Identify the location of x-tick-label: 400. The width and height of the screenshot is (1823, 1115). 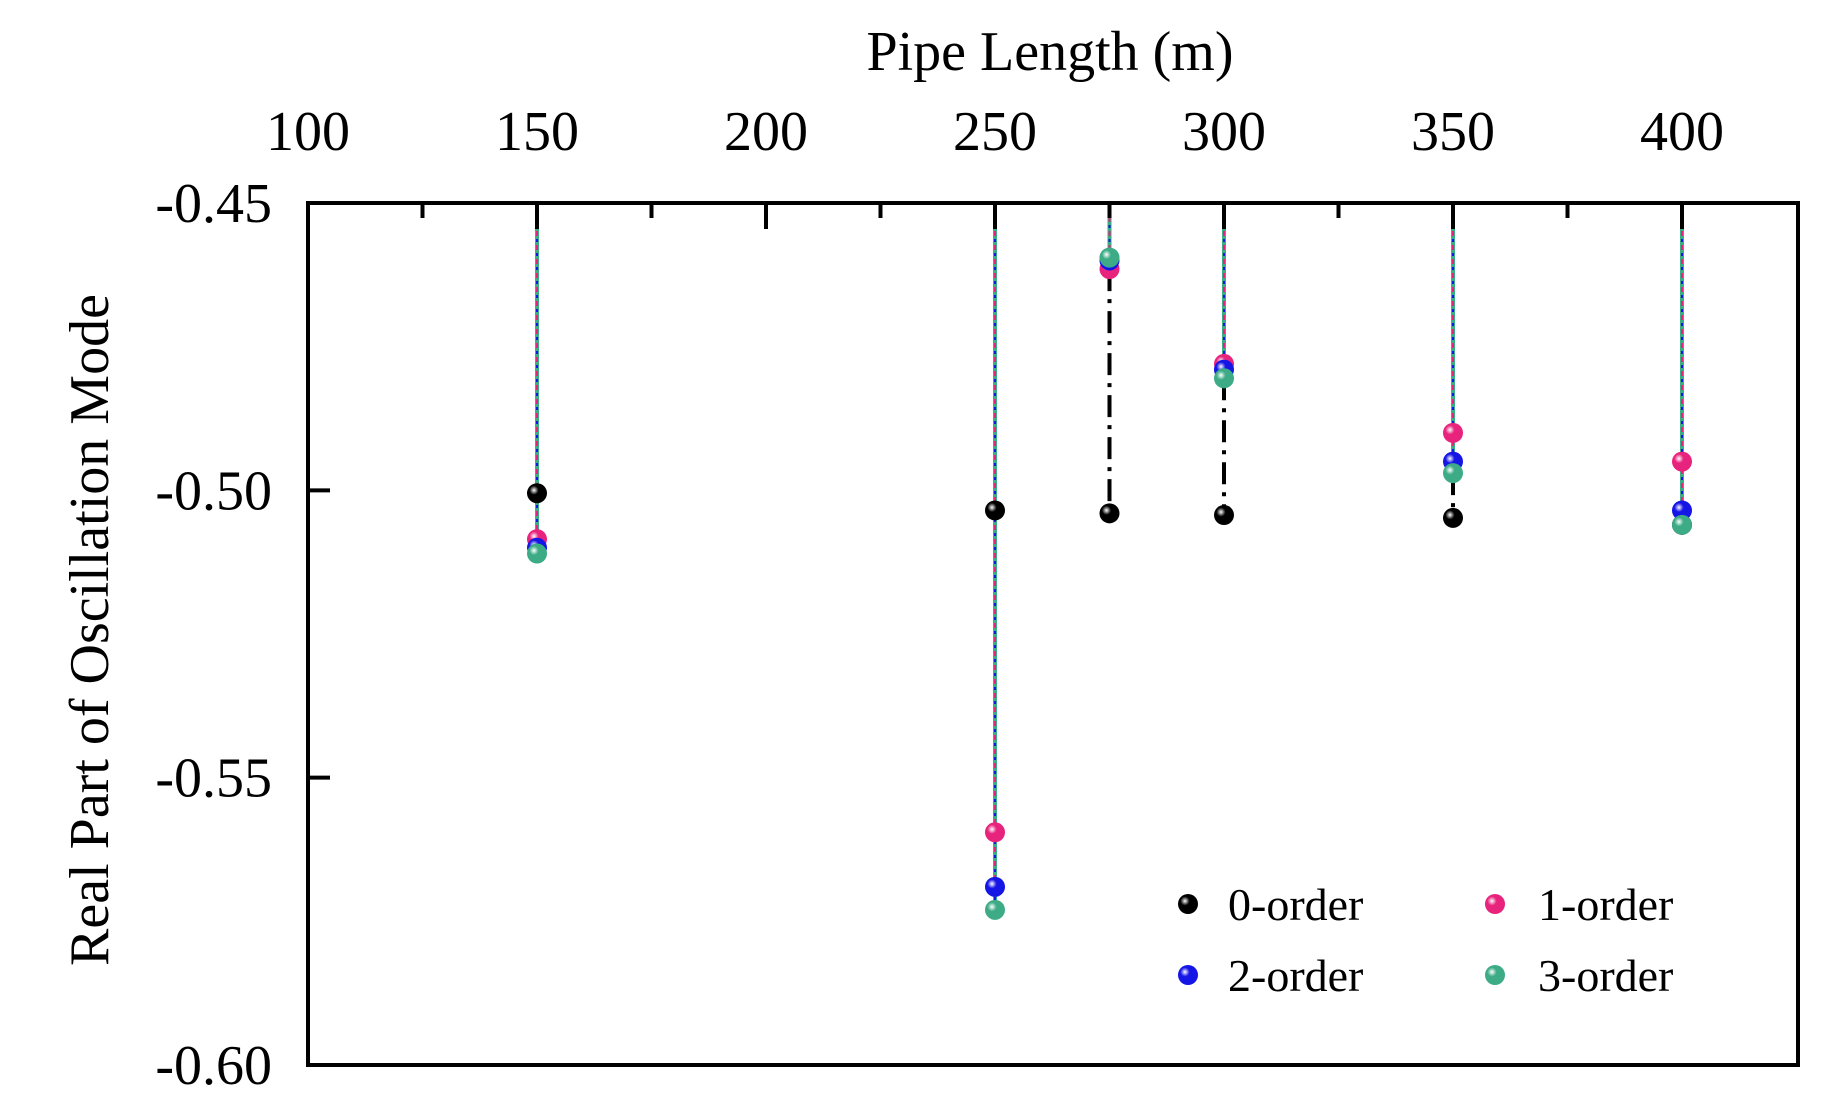
(1682, 132).